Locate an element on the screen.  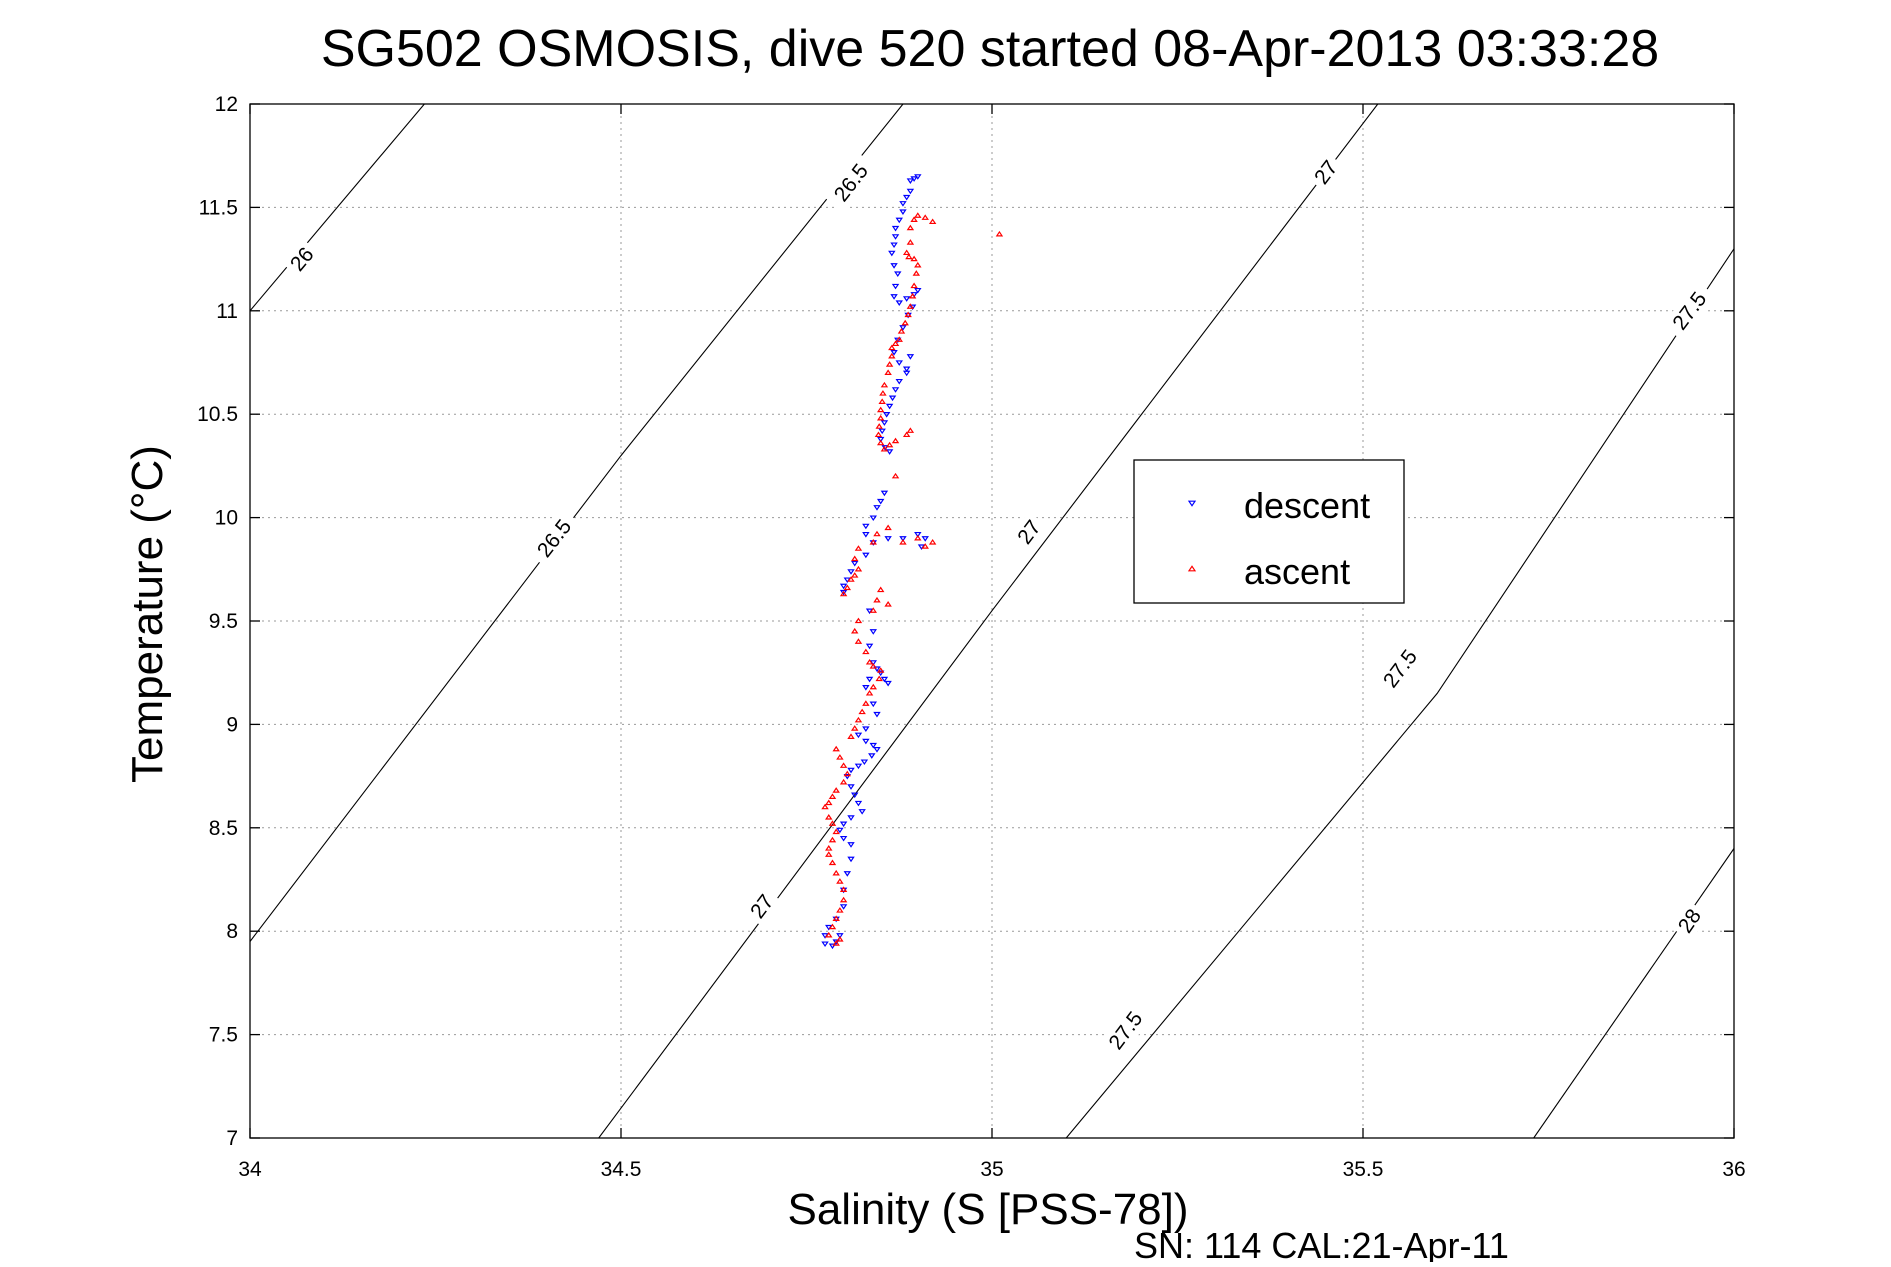
legend-label-ascent: ascent is located at coordinates (1297, 571).